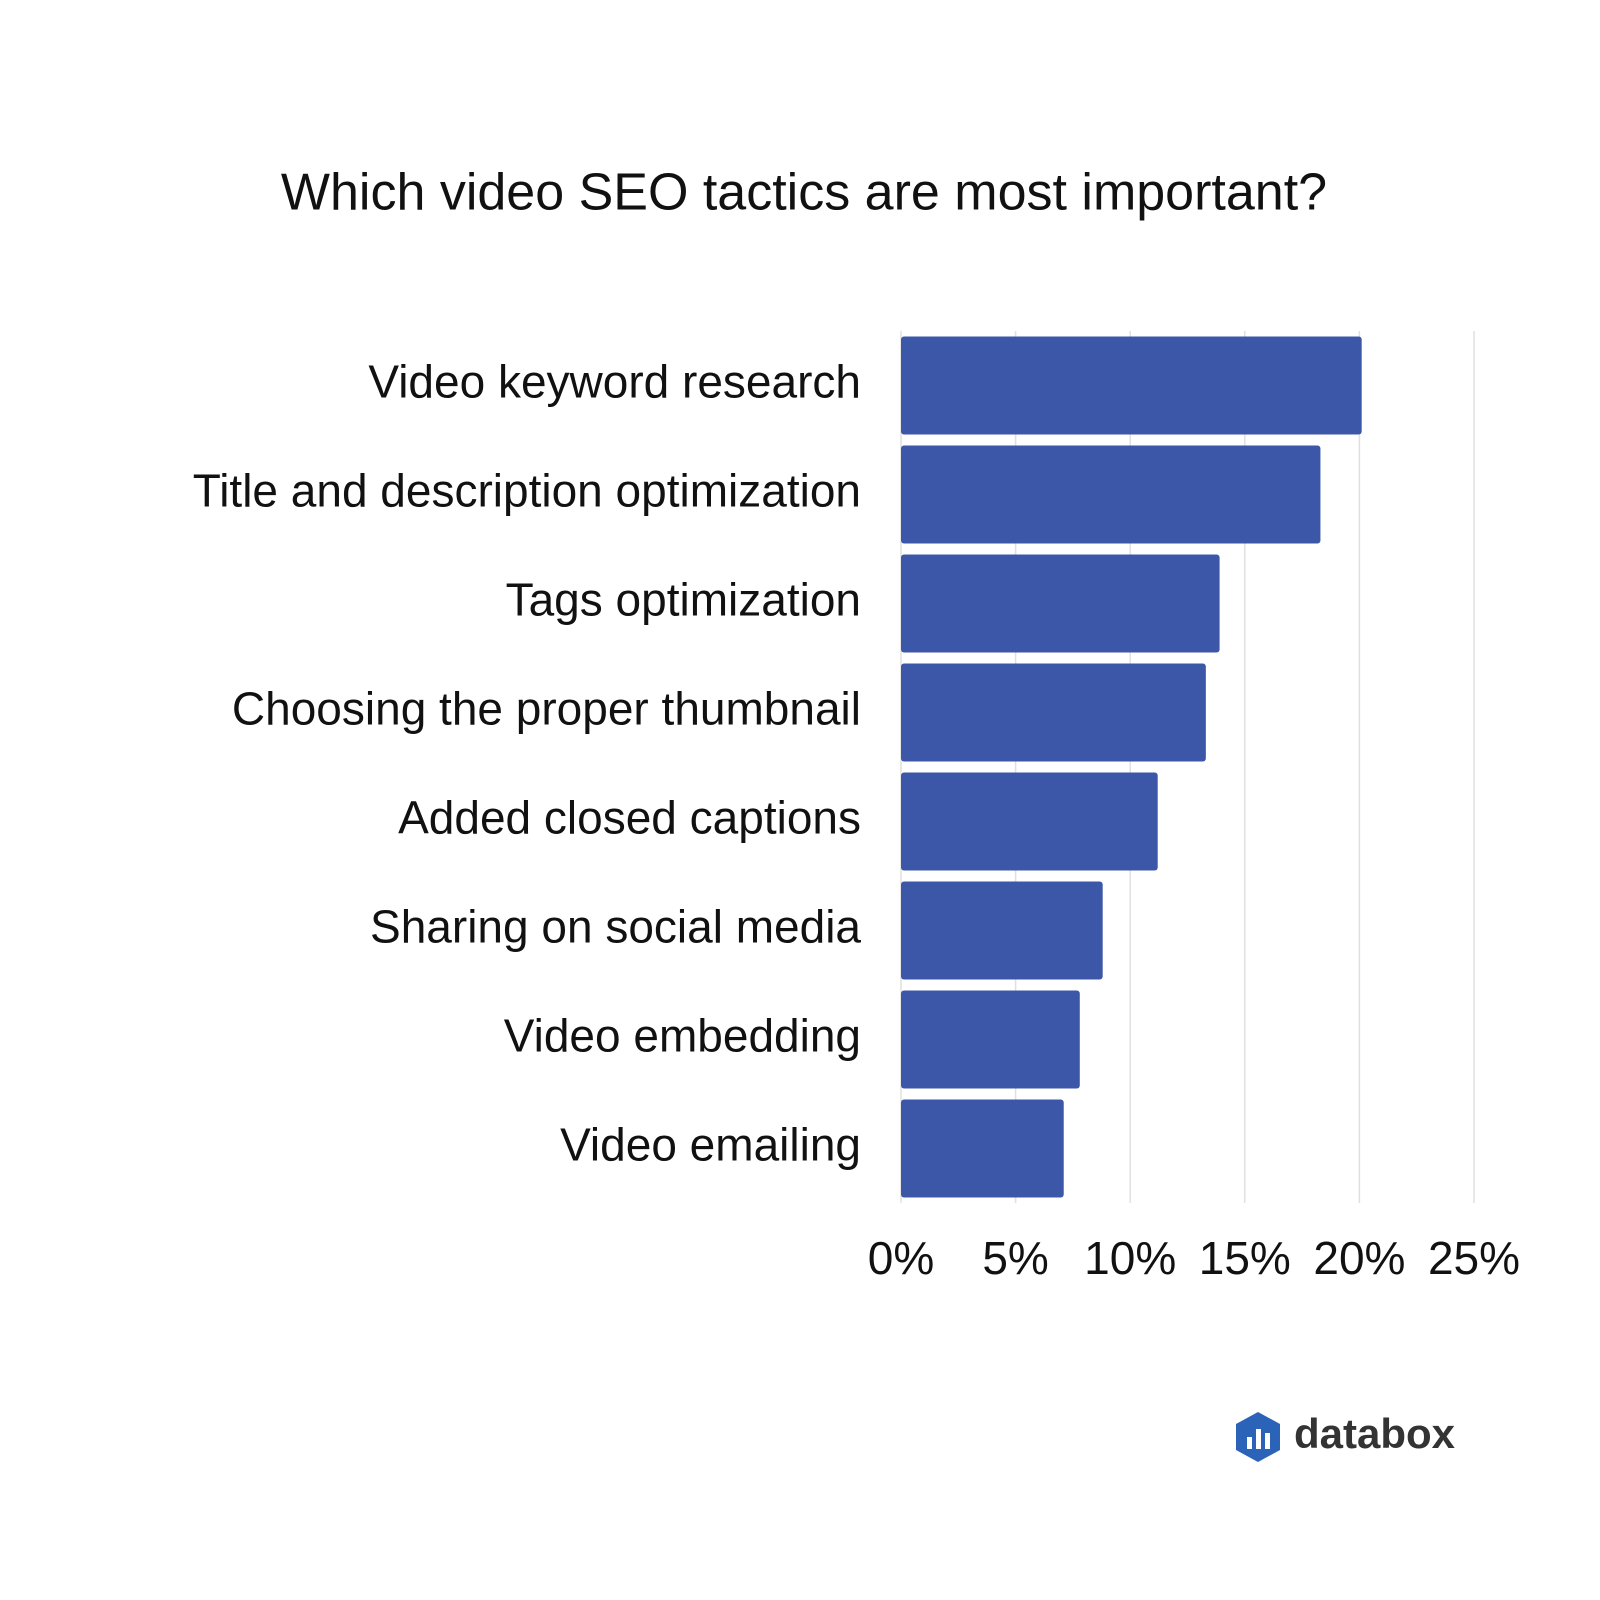 Image resolution: width=1600 pixels, height=1600 pixels. I want to click on y-tick-label: Choosing the proper thumbnail, so click(546, 709).